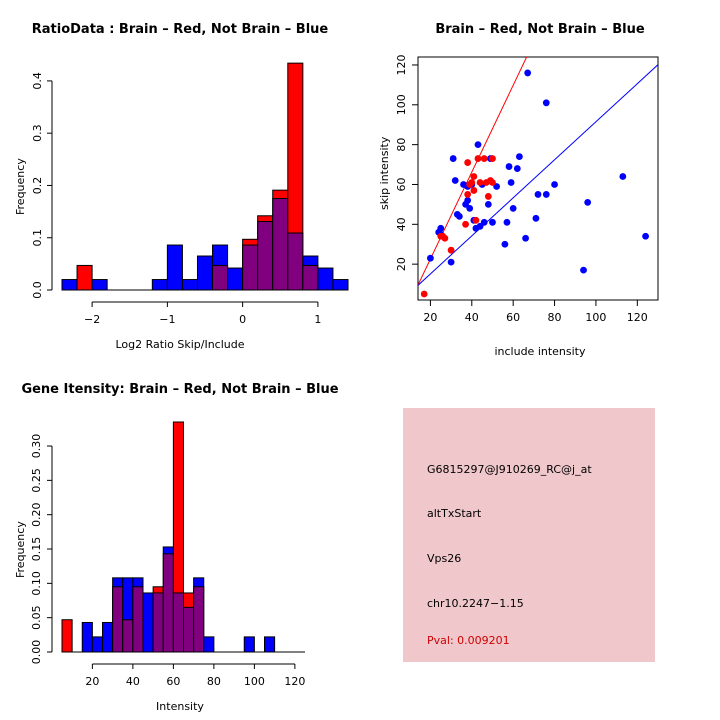 The width and height of the screenshot is (720, 720). Describe the element at coordinates (20, 549) in the screenshot. I see `gene-histogram-ylabel: Frequency` at that location.